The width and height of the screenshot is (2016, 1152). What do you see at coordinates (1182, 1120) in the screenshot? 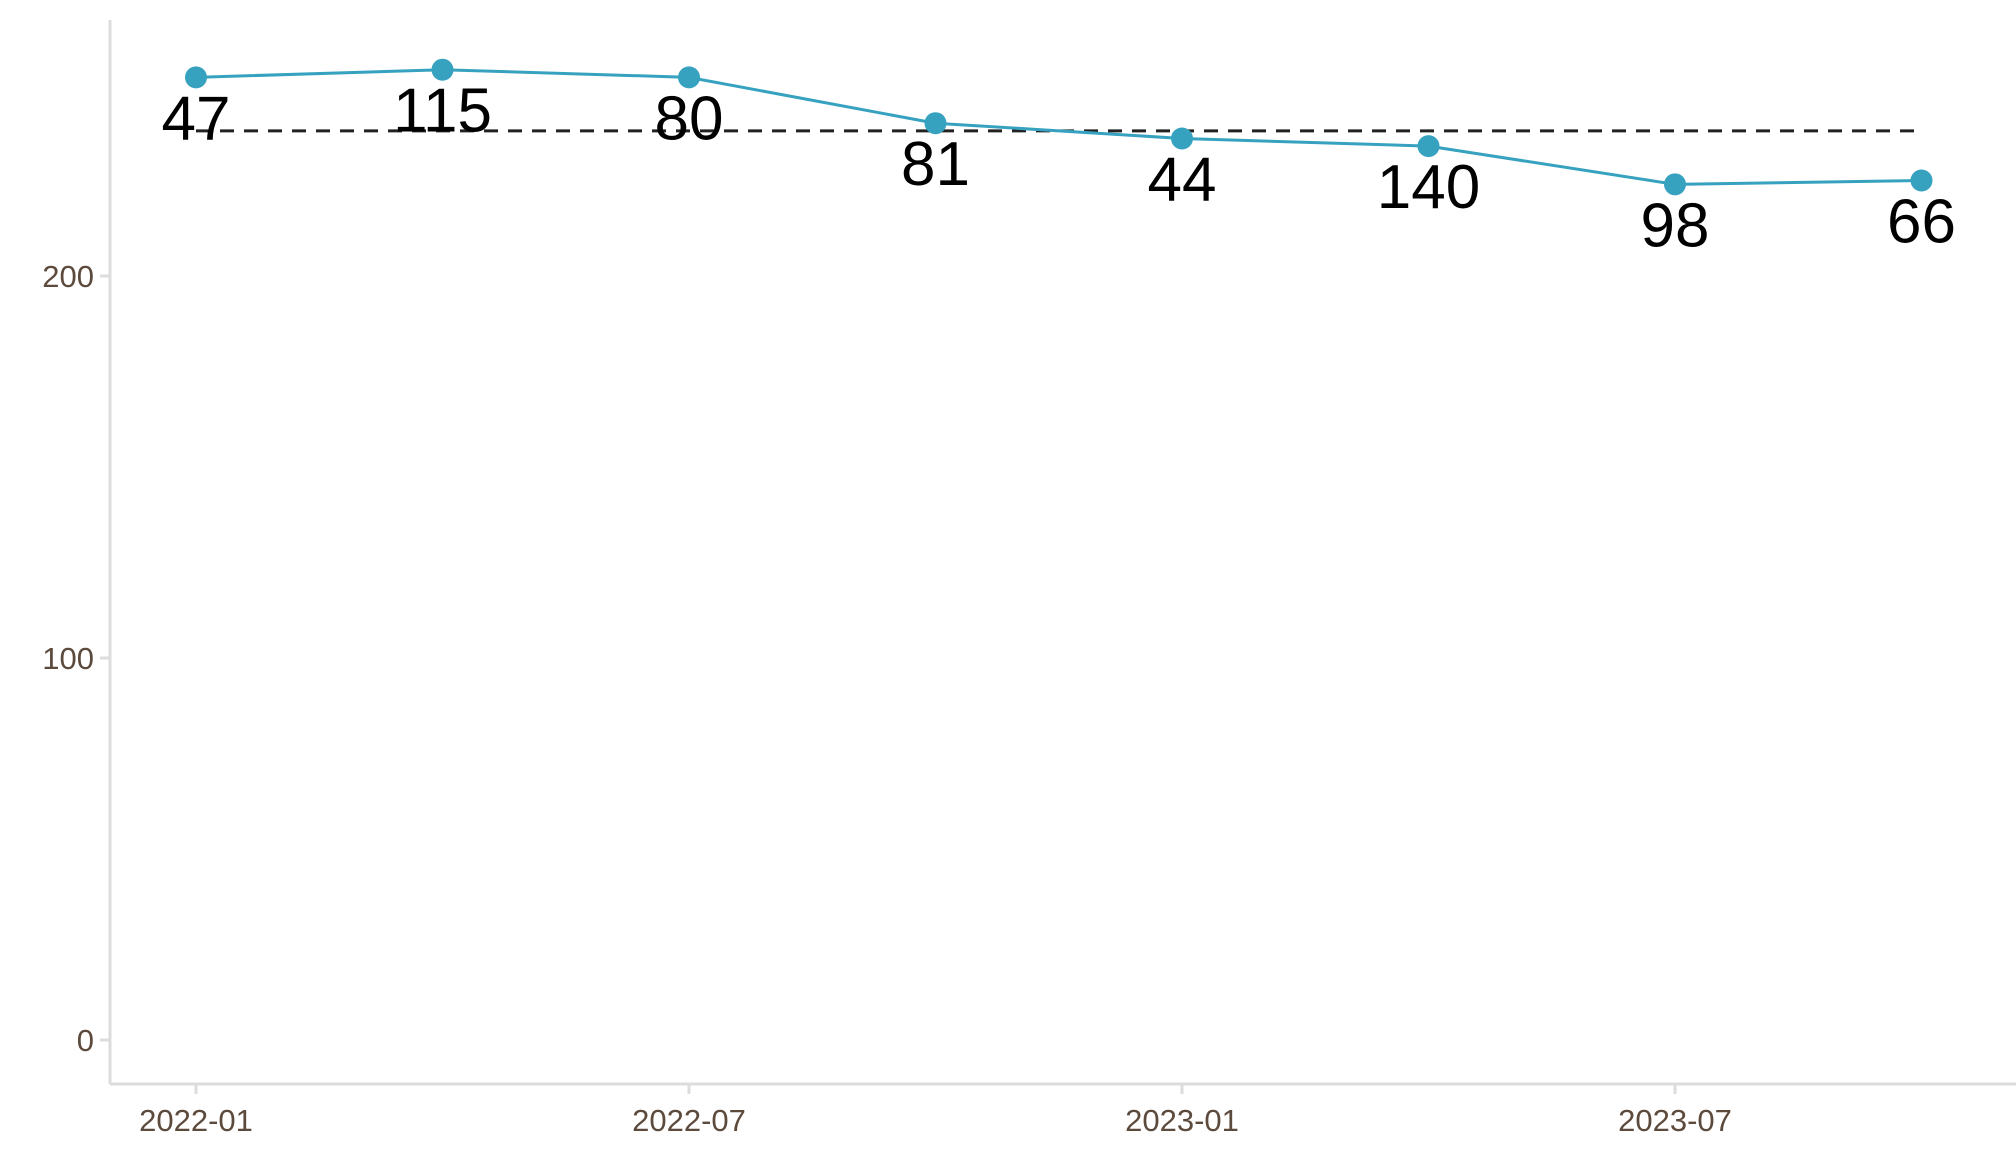
I see `x-tick-label: 2023-01` at bounding box center [1182, 1120].